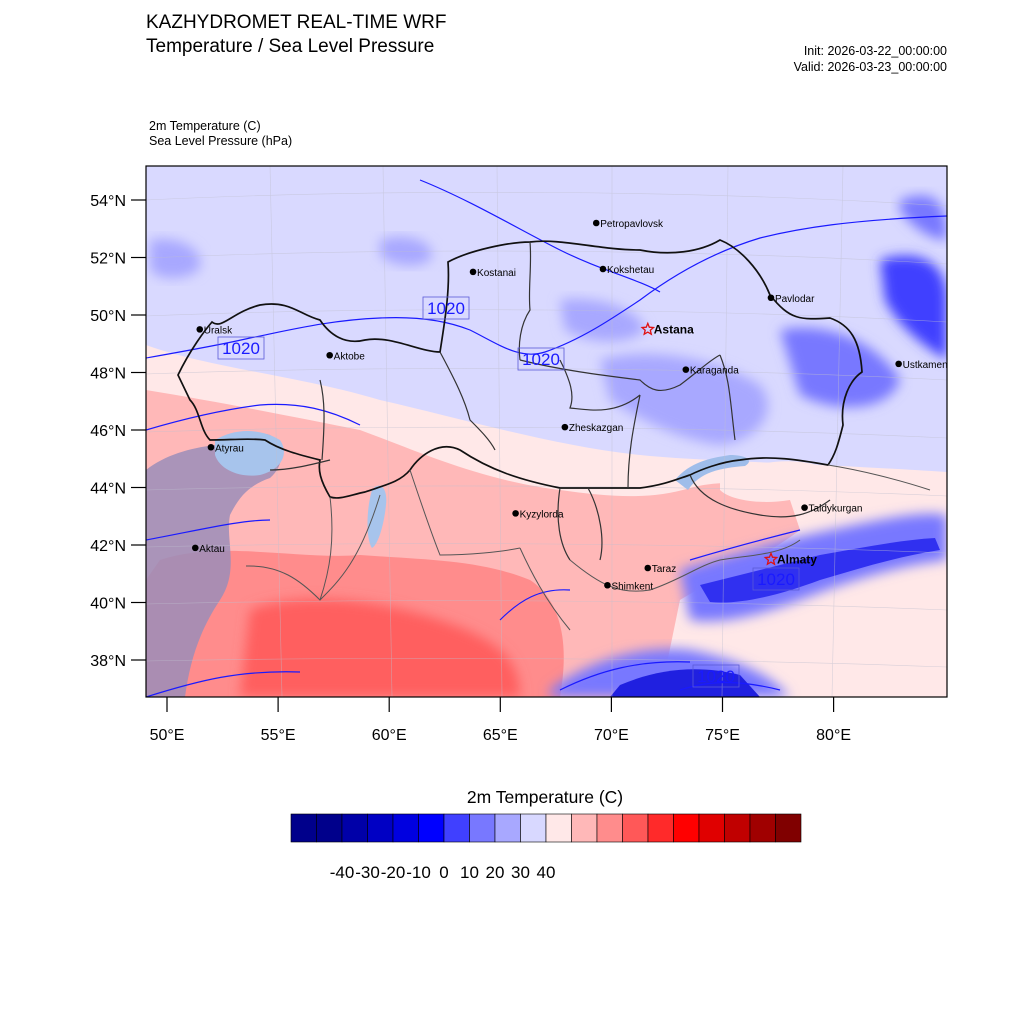 This screenshot has width=1024, height=1024. Describe the element at coordinates (546, 847) in the screenshot. I see `temperature-colorbar: -40 -30 -20 -10 0 10 20 30 40` at that location.